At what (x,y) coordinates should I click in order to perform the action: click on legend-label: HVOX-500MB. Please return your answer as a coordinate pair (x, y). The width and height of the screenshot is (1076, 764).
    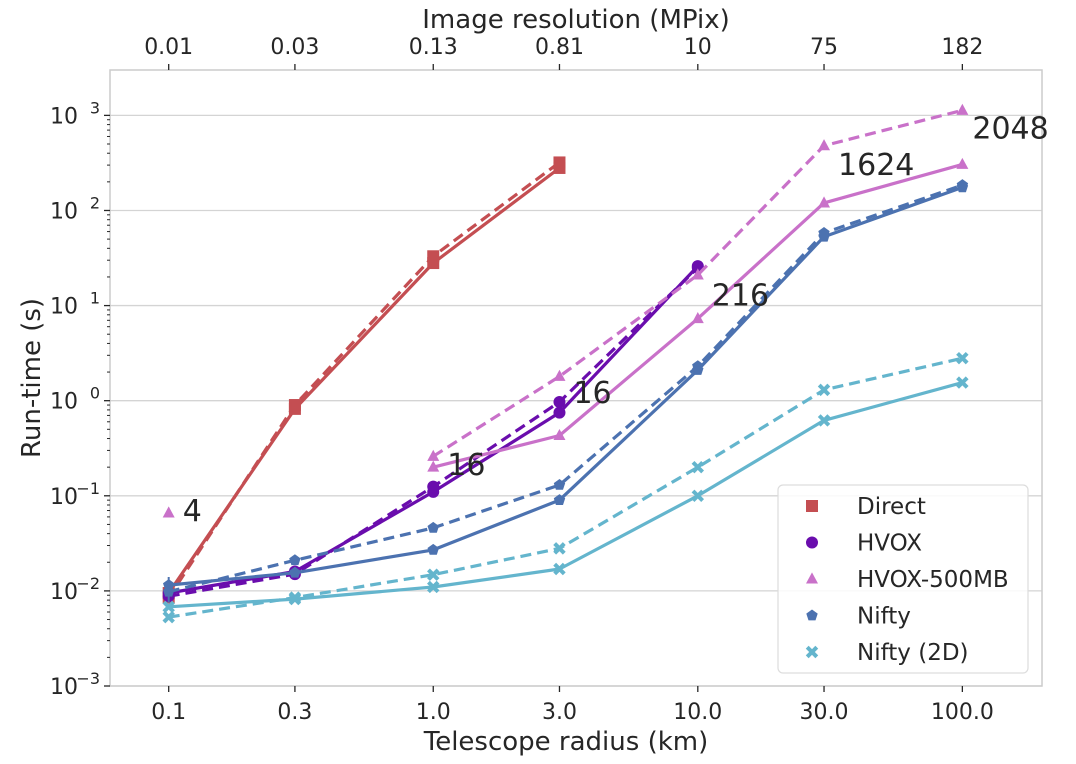
    Looking at the image, I should click on (933, 580).